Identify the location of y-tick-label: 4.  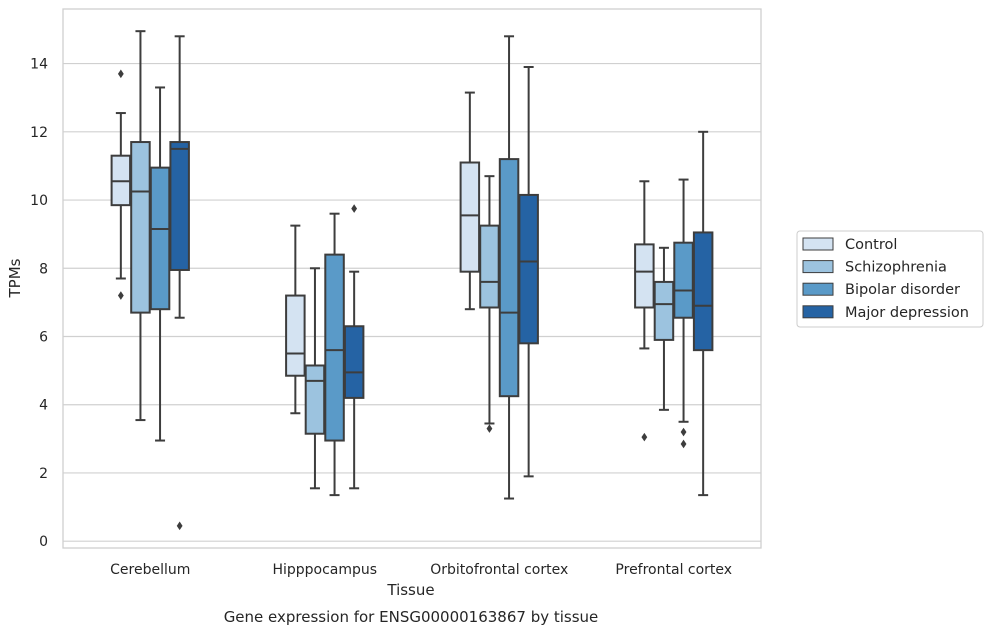
(43, 406).